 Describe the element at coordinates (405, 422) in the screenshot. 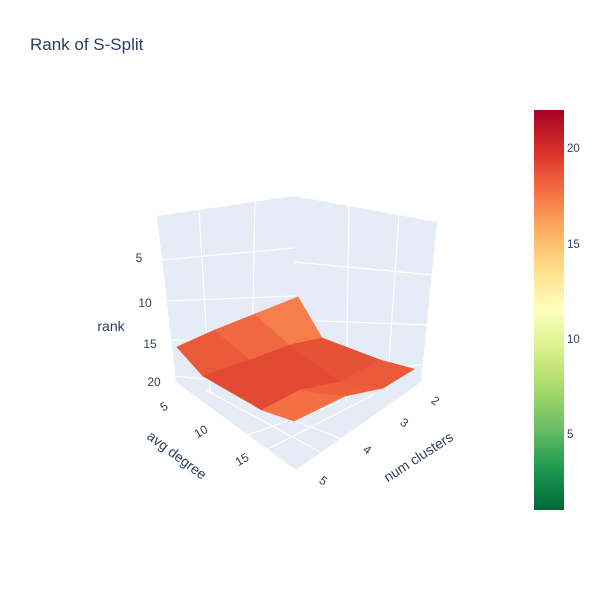

I see `x-tick-label: 3` at that location.